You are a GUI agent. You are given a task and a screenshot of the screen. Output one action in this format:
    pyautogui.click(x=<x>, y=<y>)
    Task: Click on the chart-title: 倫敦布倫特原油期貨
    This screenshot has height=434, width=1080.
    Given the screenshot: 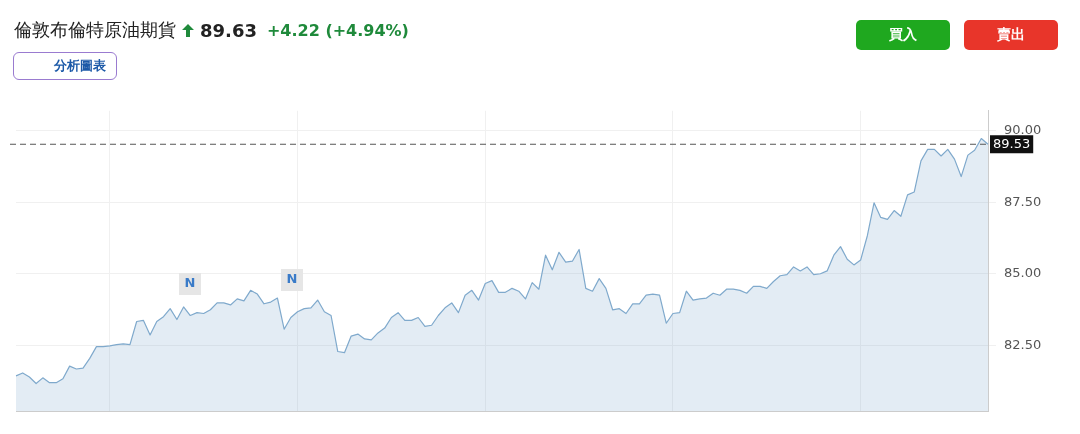 What is the action you would take?
    pyautogui.click(x=95, y=30)
    